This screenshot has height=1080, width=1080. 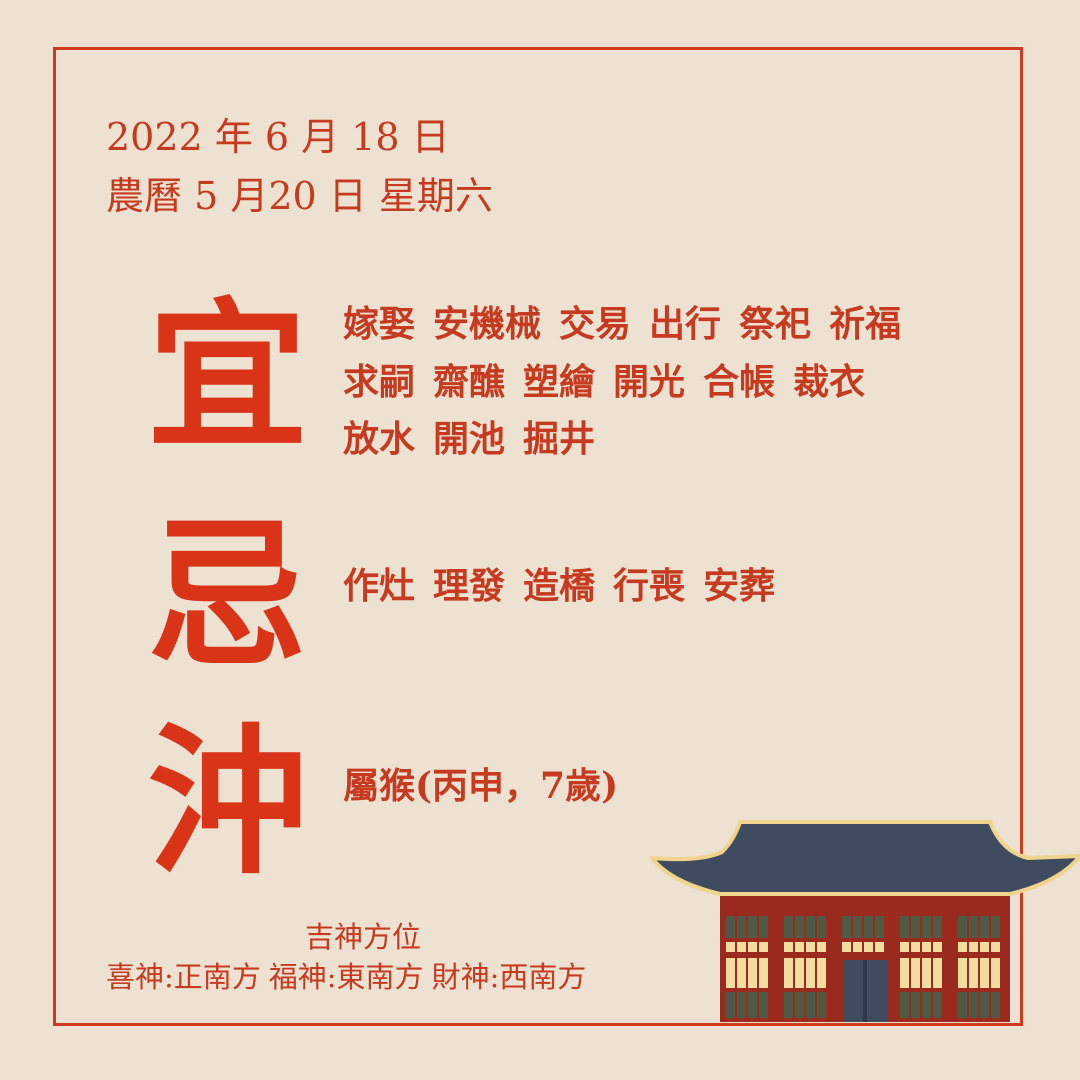 I want to click on yi-item: 祭祀, so click(x=775, y=324).